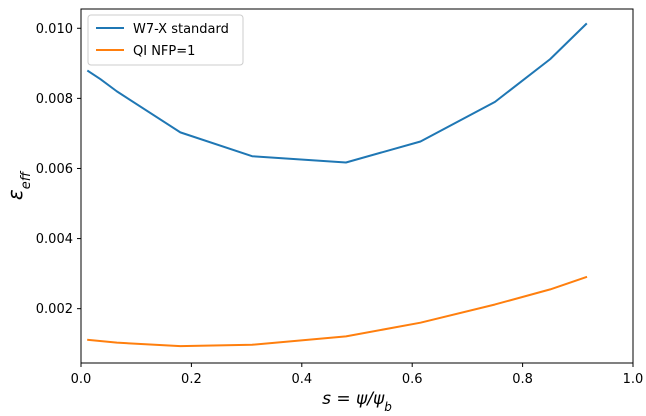 This screenshot has height=416, width=646. I want to click on y-tick-label: 0.006, so click(54, 169).